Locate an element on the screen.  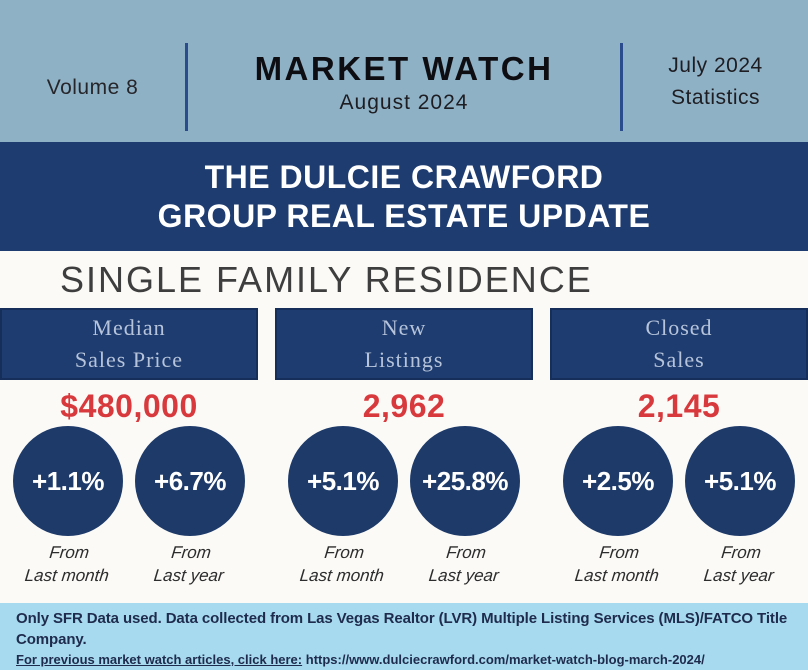
percent-change-circle: +25.8% is located at coordinates (465, 481).